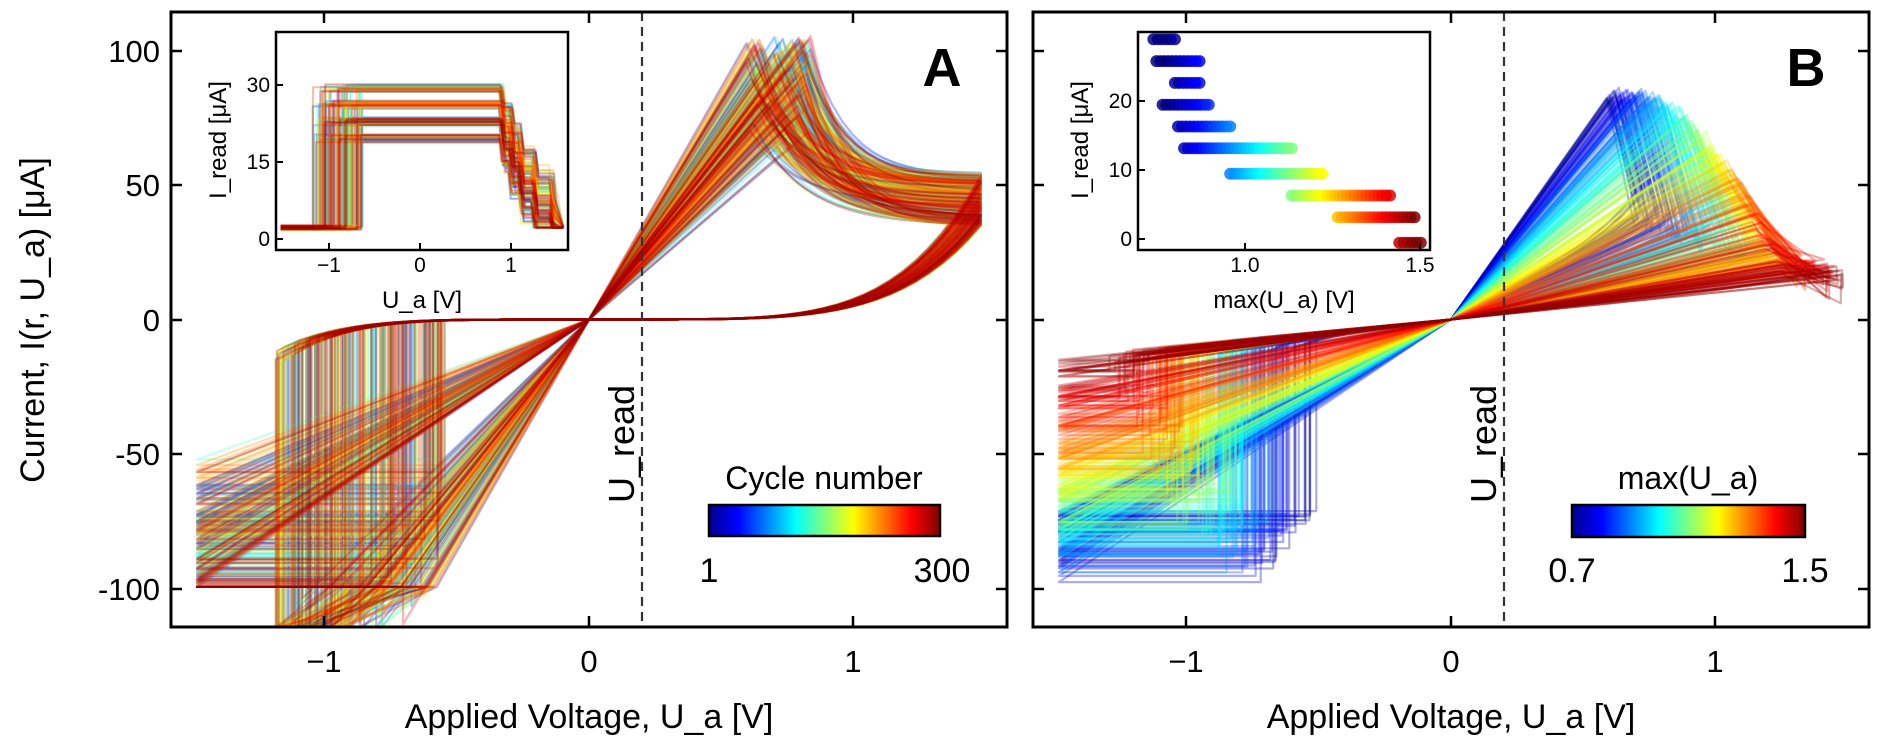  What do you see at coordinates (942, 571) in the screenshot?
I see `panel-a-colorbar-max: 300` at bounding box center [942, 571].